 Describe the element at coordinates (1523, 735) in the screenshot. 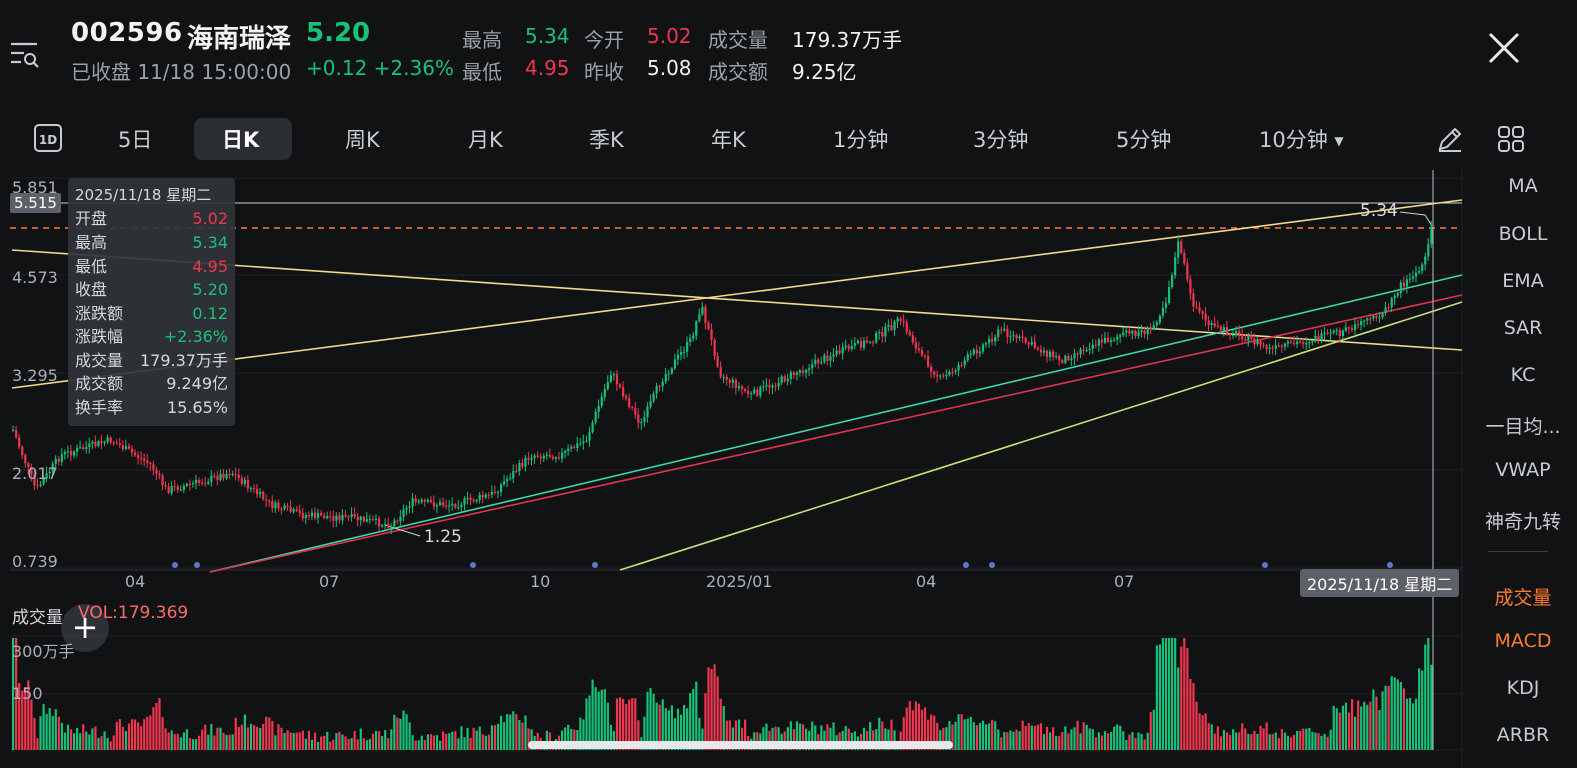

I see `indicator-arbr: ARBR` at that location.